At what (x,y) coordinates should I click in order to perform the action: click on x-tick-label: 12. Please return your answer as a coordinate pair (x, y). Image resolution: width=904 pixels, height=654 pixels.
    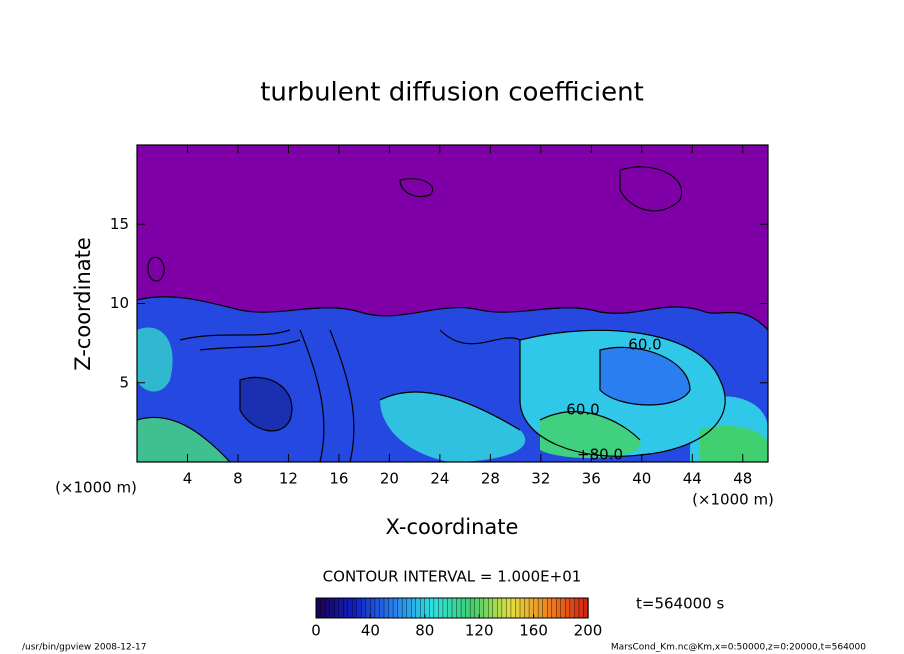
    Looking at the image, I should click on (288, 479).